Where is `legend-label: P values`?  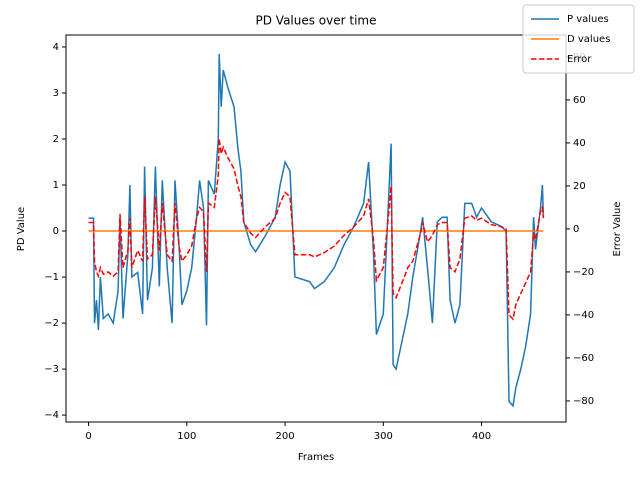
legend-label: P values is located at coordinates (588, 19).